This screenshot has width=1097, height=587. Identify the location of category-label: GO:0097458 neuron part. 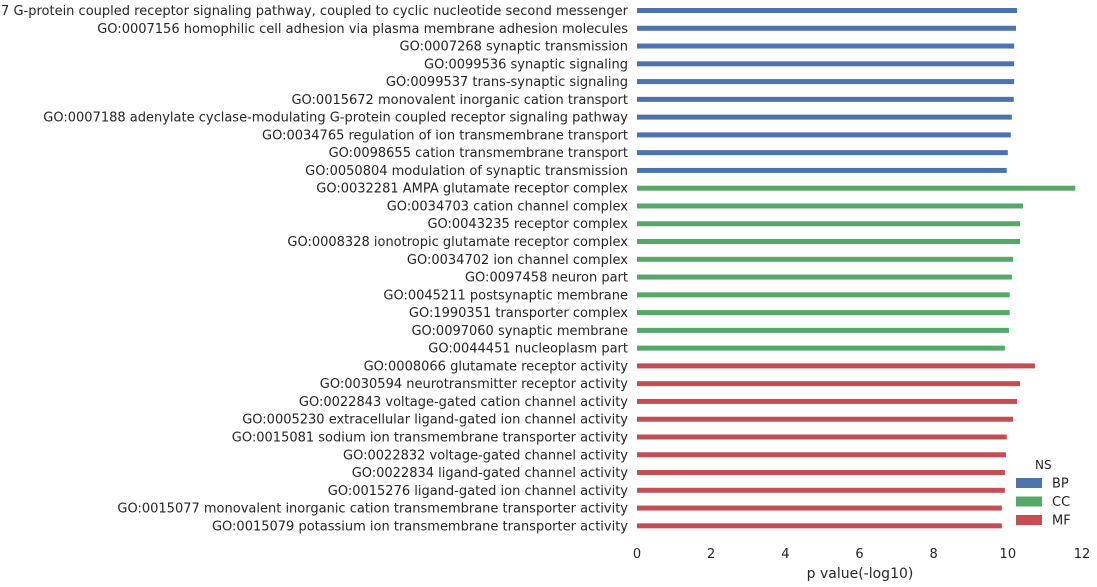
(546, 278).